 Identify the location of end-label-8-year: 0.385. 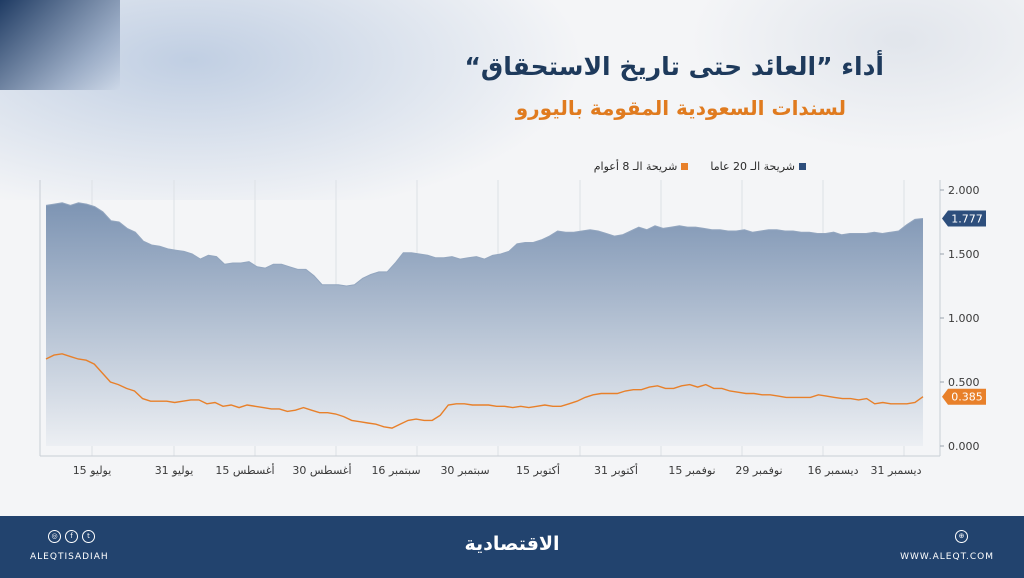
(964, 396).